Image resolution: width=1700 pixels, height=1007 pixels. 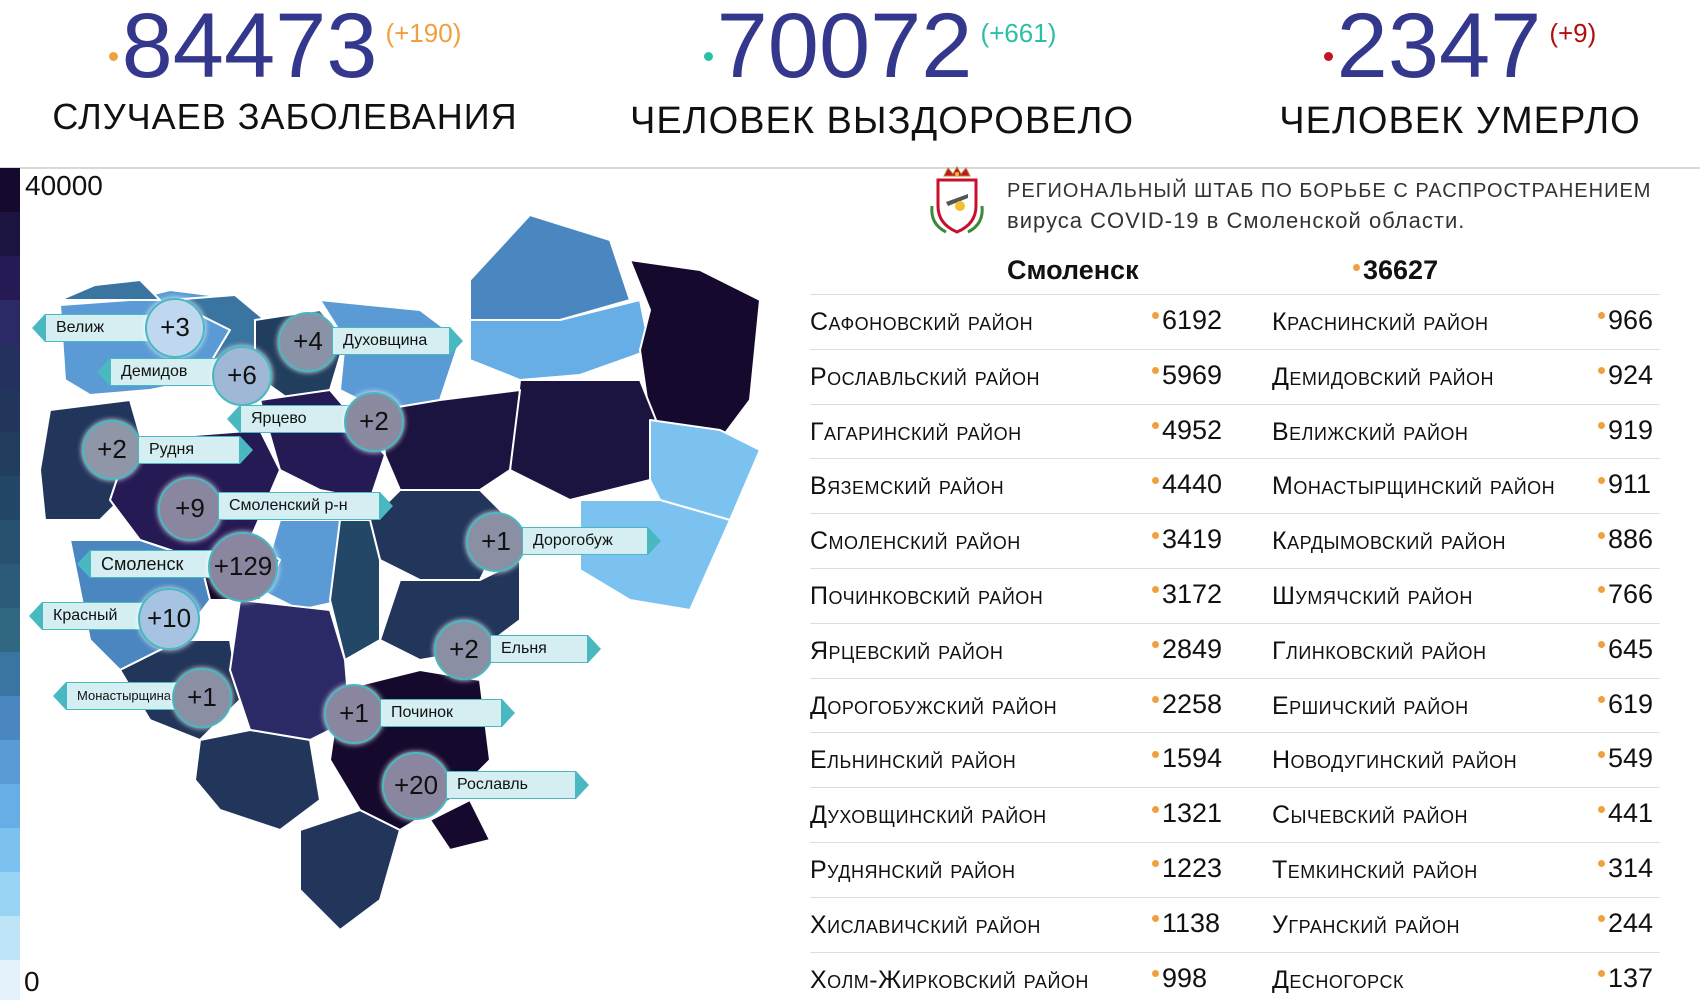 What do you see at coordinates (202, 698) in the screenshot?
I see `marker-circle-monastyrshchina: +1` at bounding box center [202, 698].